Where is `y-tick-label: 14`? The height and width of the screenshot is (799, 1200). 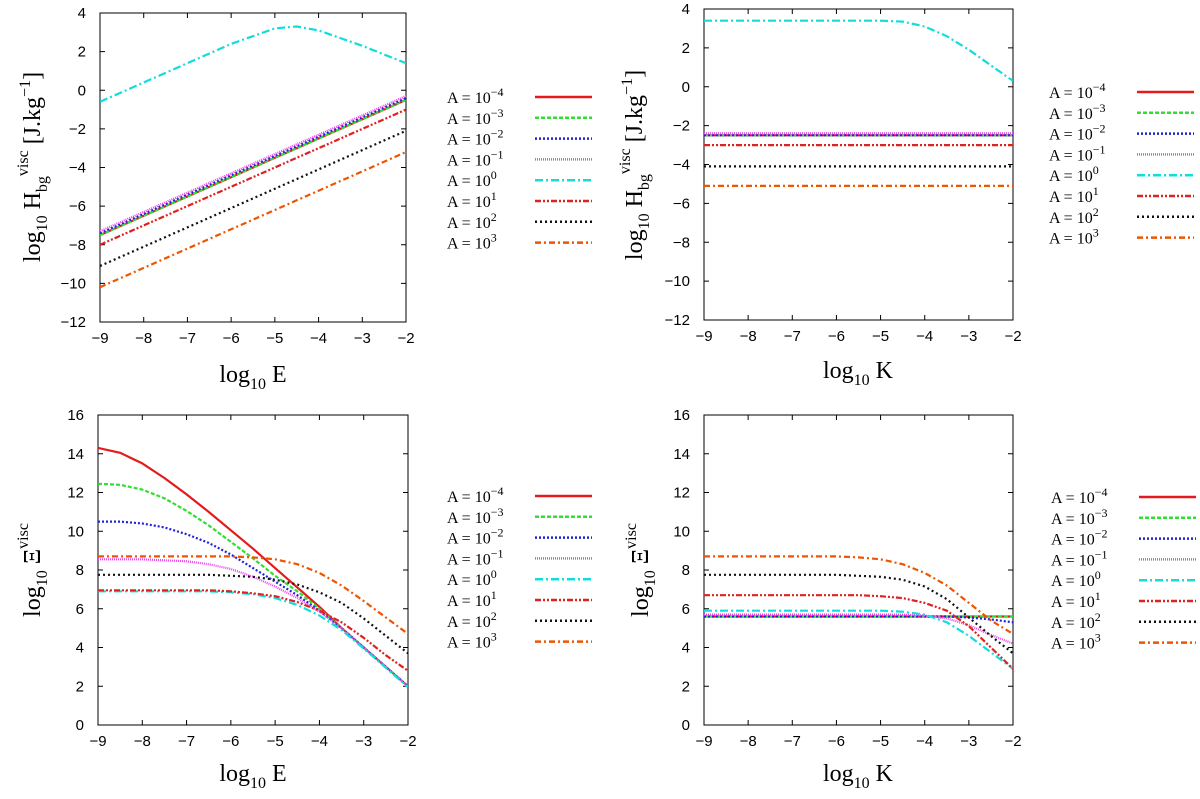
y-tick-label: 14 is located at coordinates (681, 454).